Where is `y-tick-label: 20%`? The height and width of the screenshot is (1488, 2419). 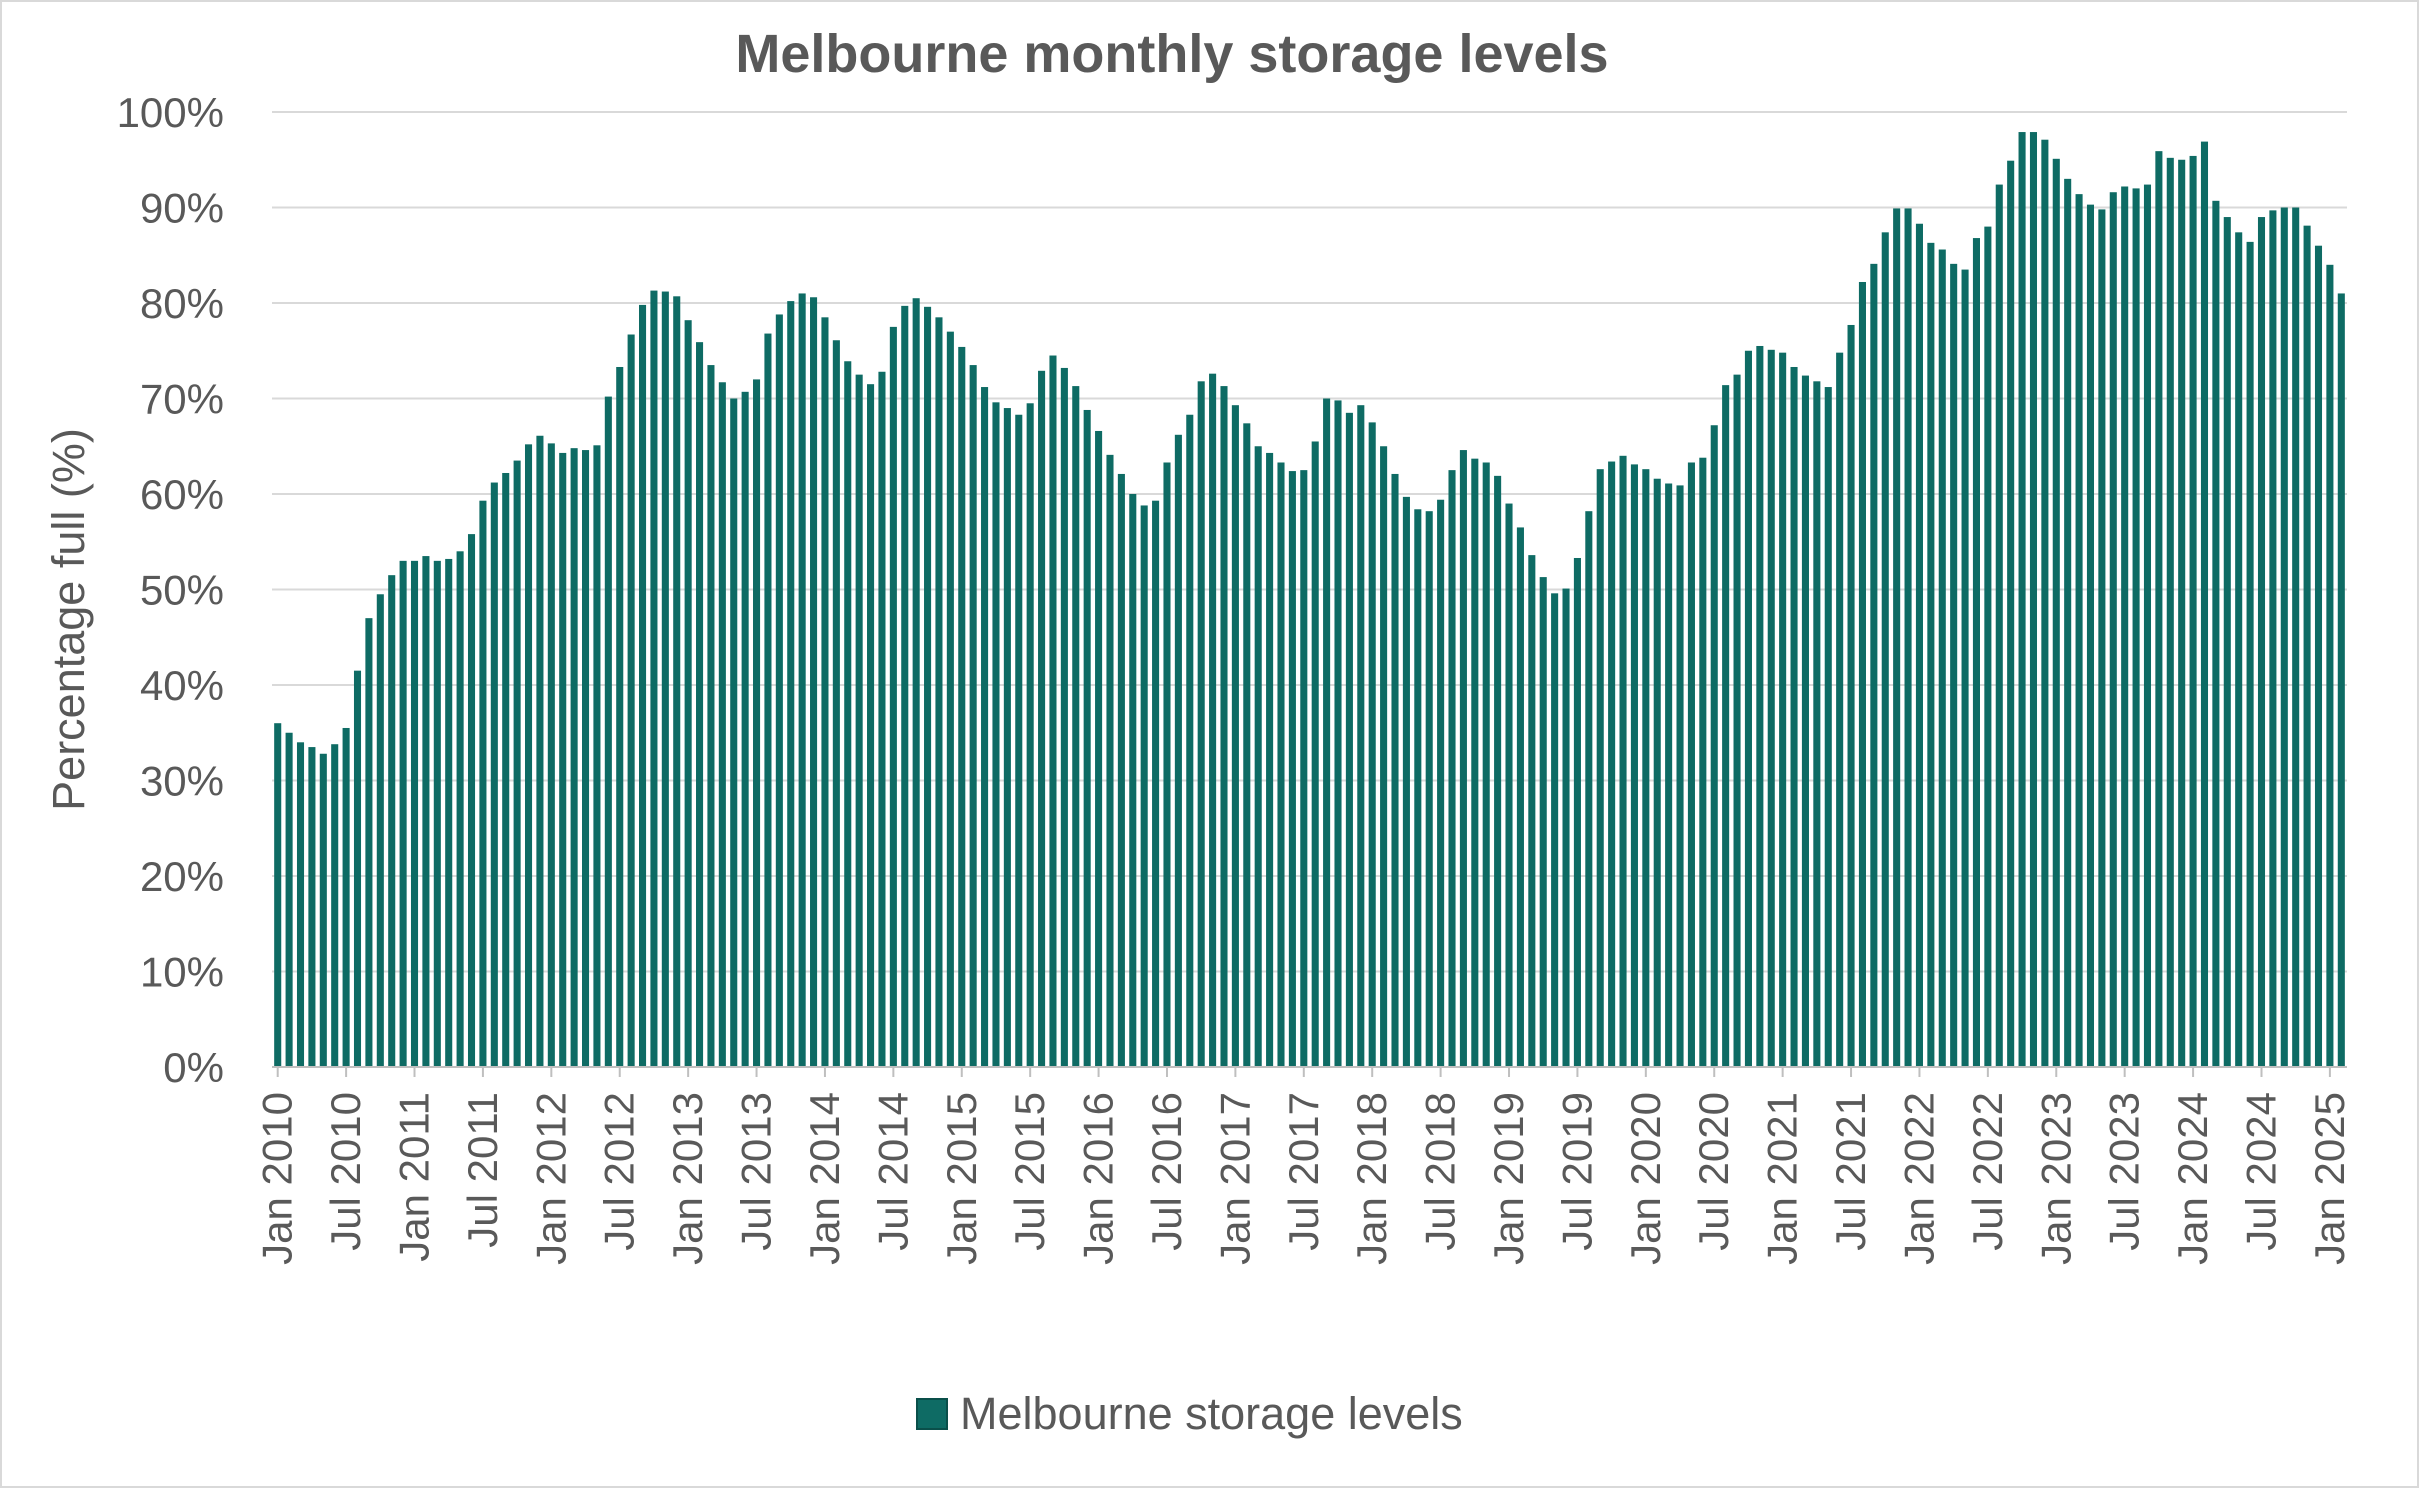
y-tick-label: 20% is located at coordinates (182, 876).